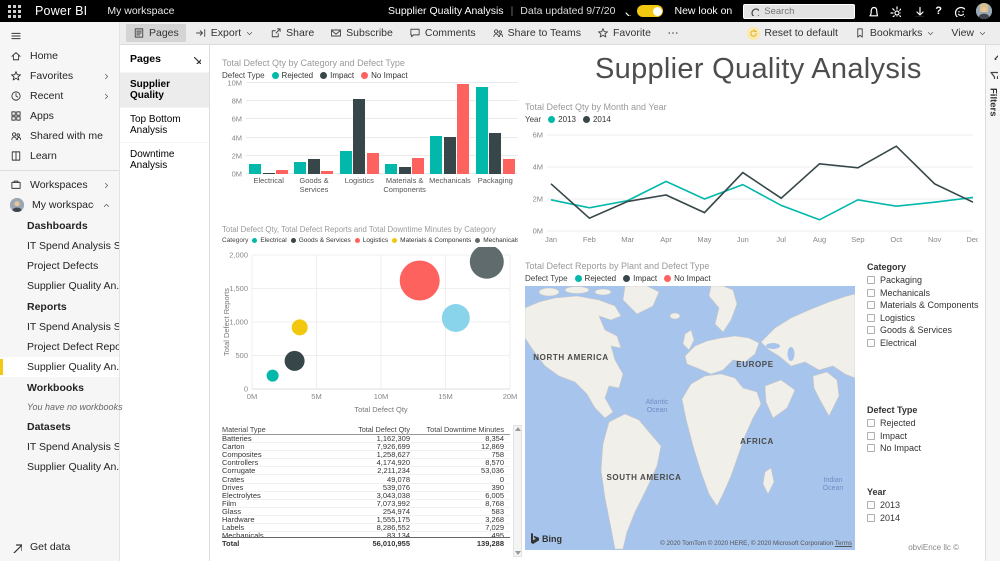 This screenshot has width=1000, height=561. Describe the element at coordinates (959, 11) in the screenshot. I see `feedback-smiley-icon` at that location.